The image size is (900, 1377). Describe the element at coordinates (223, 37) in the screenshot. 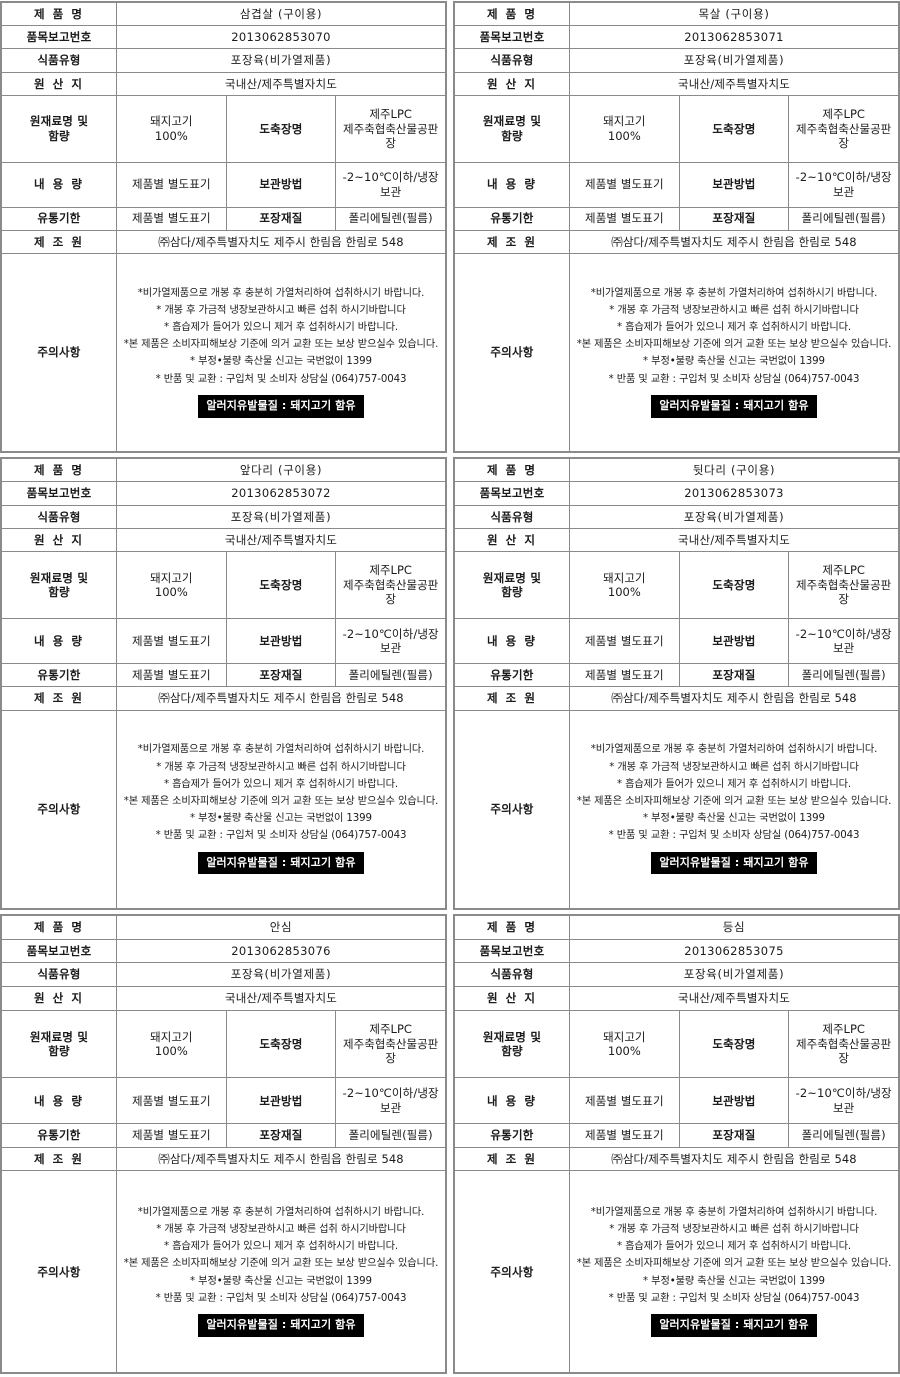

I see `row-report-number: 품목보고번호 2013062853070` at that location.